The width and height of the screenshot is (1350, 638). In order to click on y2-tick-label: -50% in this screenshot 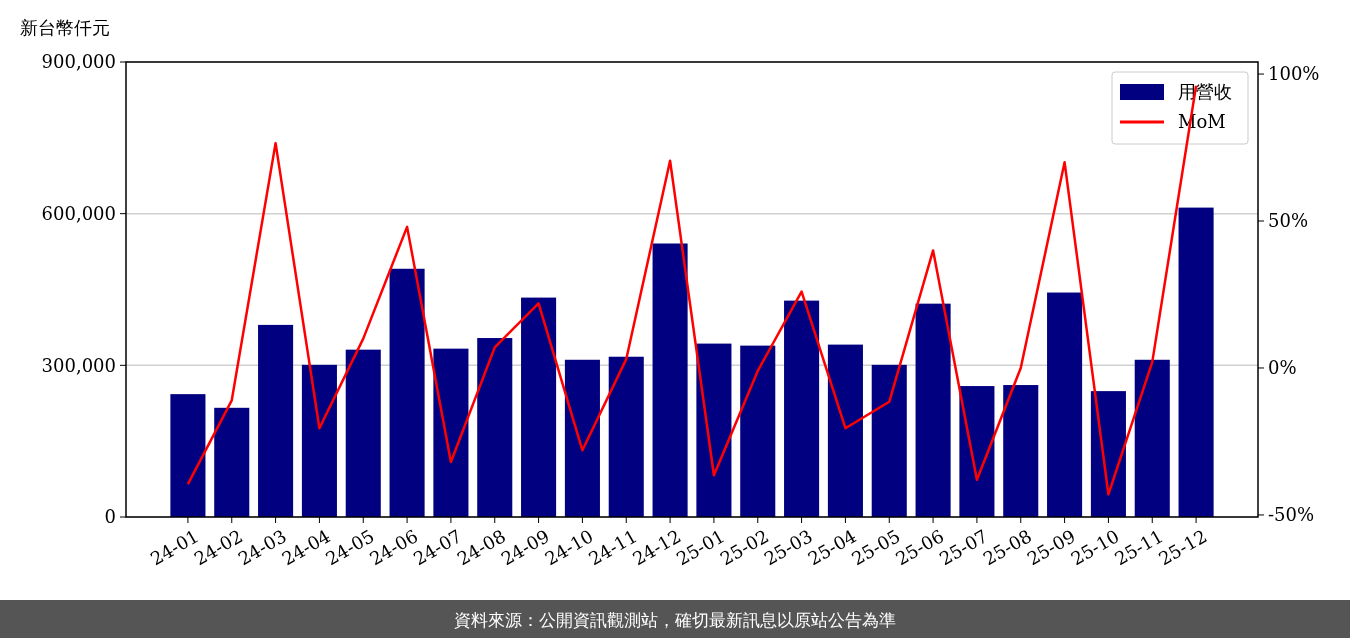, I will do `click(1291, 515)`.